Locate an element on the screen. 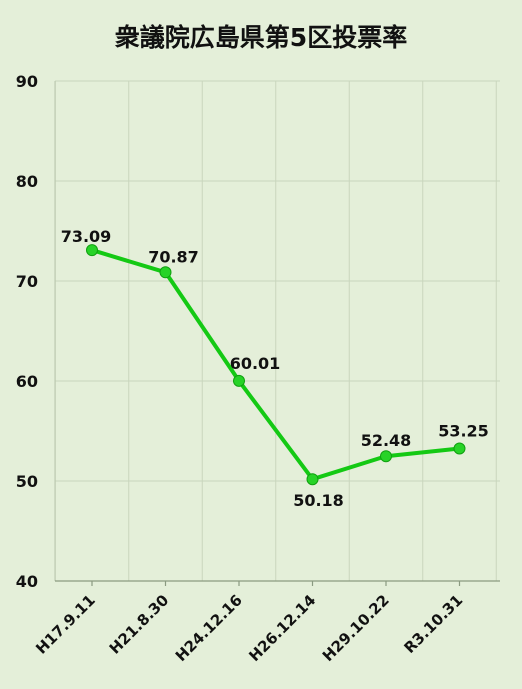 The height and width of the screenshot is (689, 522). chart-title: 衆議院広島県第5区投票率 is located at coordinates (261, 37).